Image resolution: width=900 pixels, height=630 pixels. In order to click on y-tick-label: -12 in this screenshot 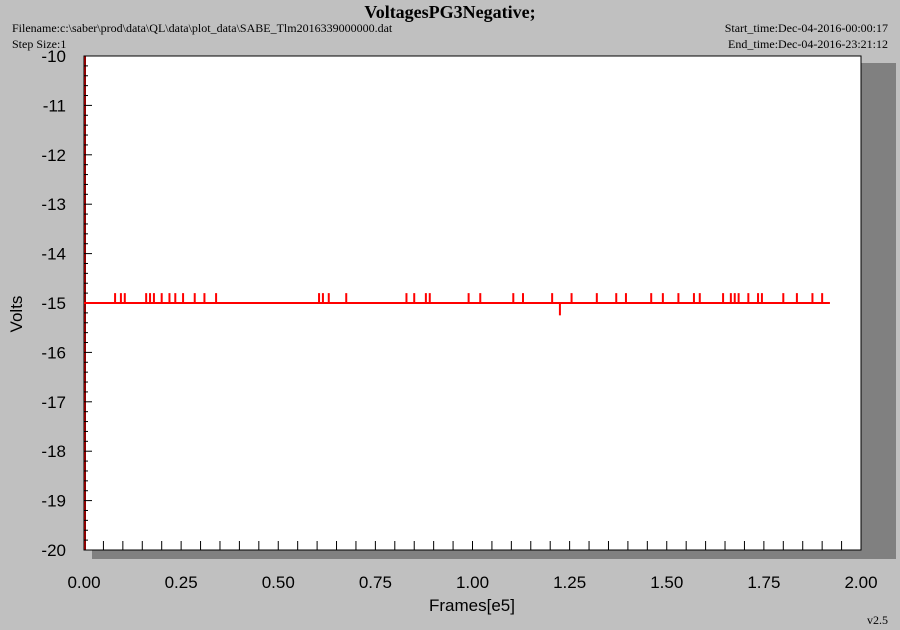, I will do `click(53, 155)`.